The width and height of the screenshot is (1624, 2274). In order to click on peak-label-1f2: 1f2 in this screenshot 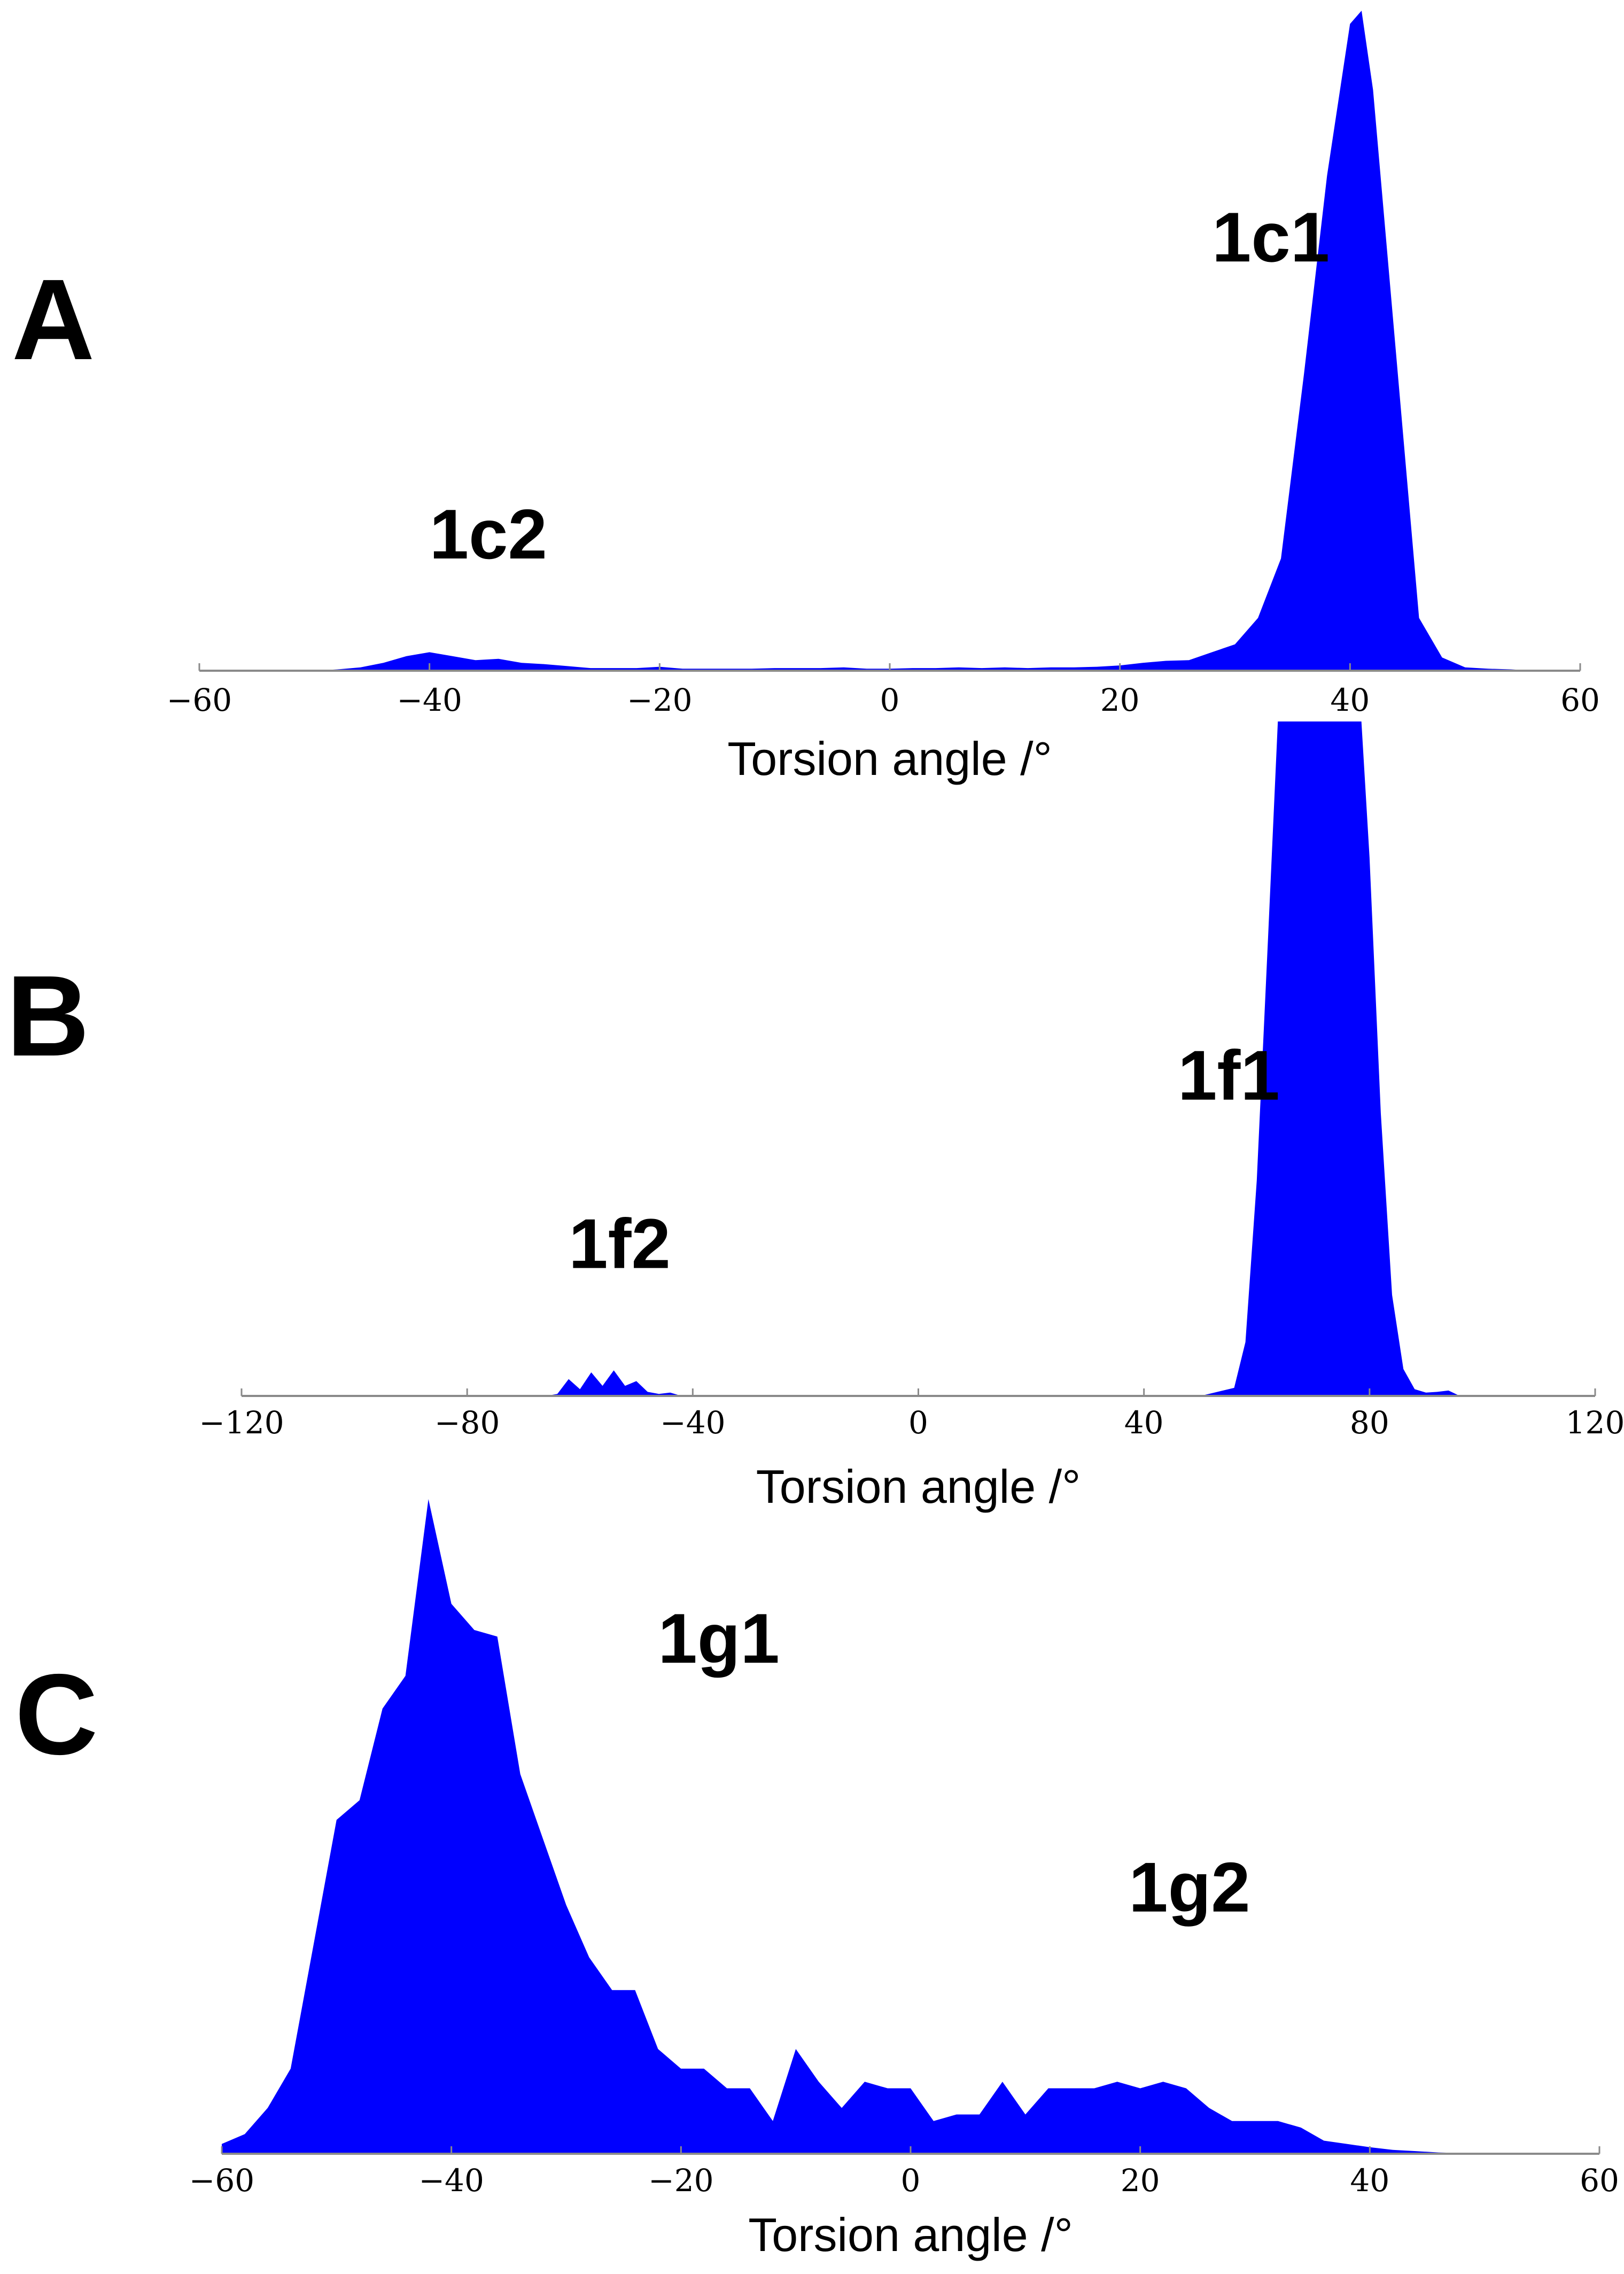, I will do `click(620, 1244)`.